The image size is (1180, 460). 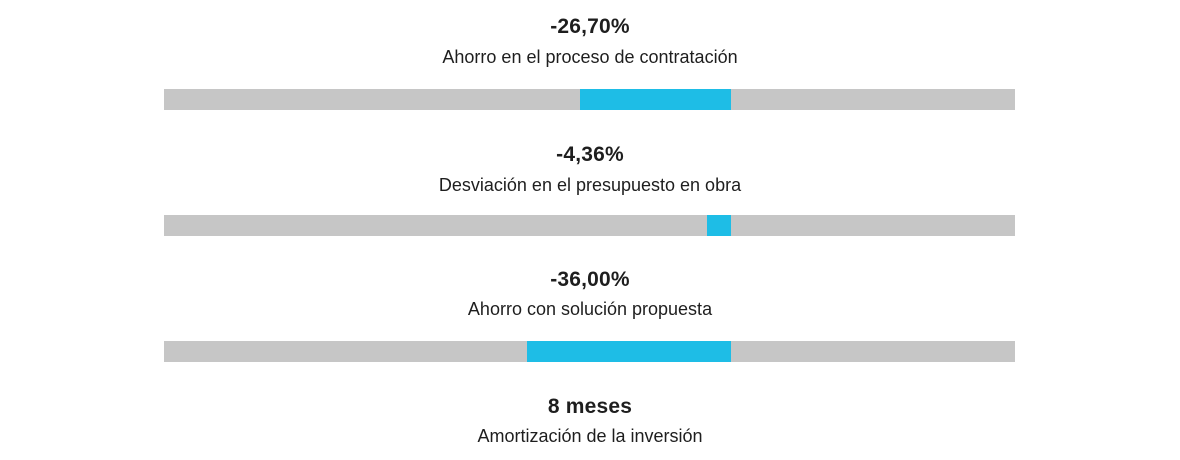 I want to click on bar-track-desviacion, so click(x=589, y=225).